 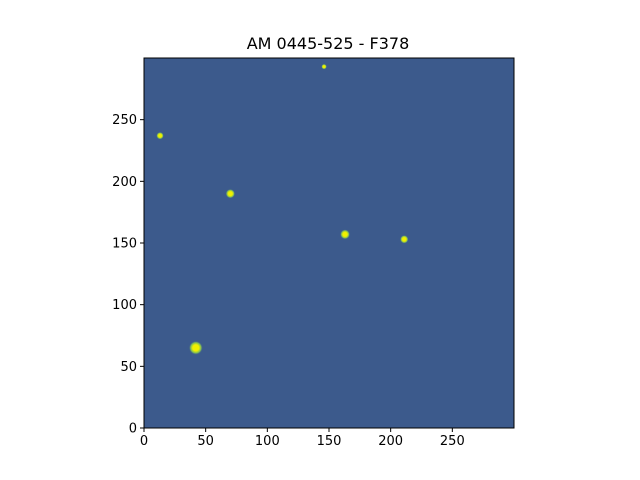 I want to click on y-tick-label: 150, so click(x=124, y=244).